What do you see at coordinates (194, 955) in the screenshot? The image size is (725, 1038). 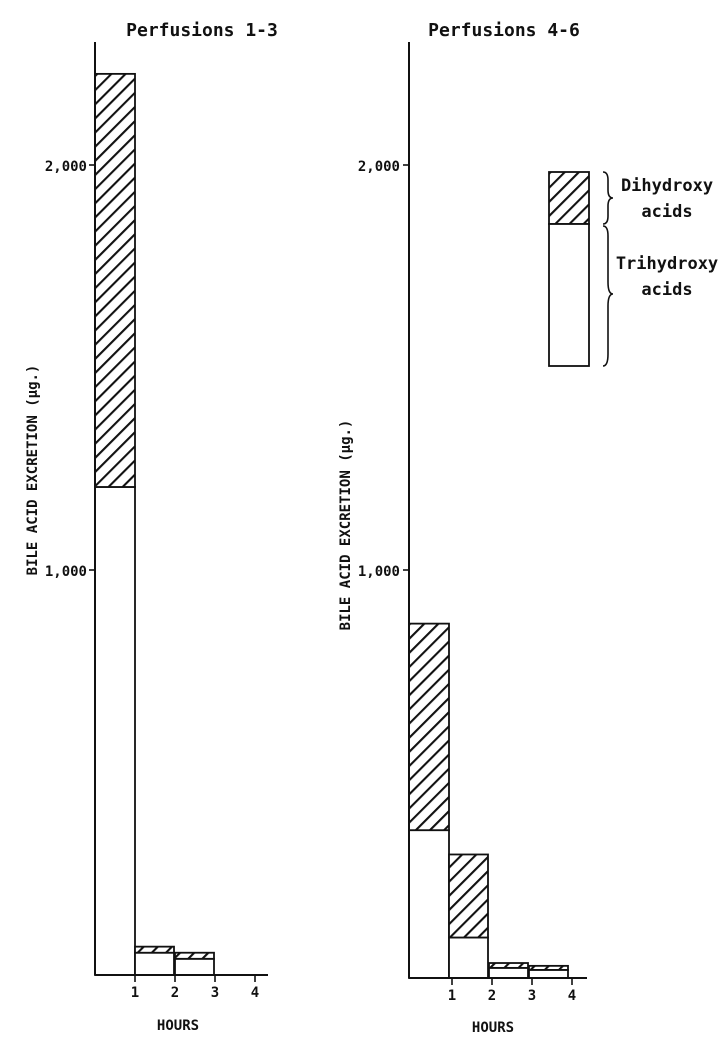 I see `left-bar-3-dihydroxy` at bounding box center [194, 955].